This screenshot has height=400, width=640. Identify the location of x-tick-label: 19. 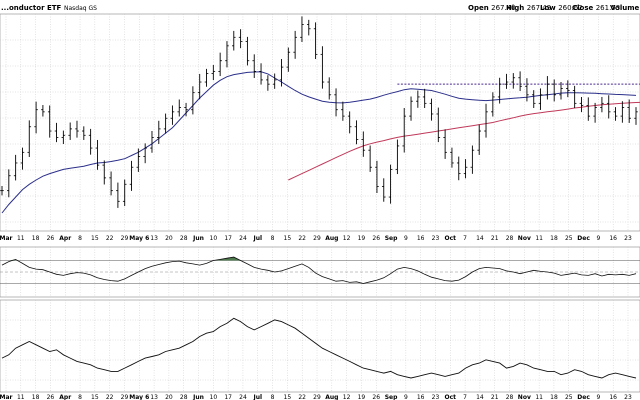
(362, 238).